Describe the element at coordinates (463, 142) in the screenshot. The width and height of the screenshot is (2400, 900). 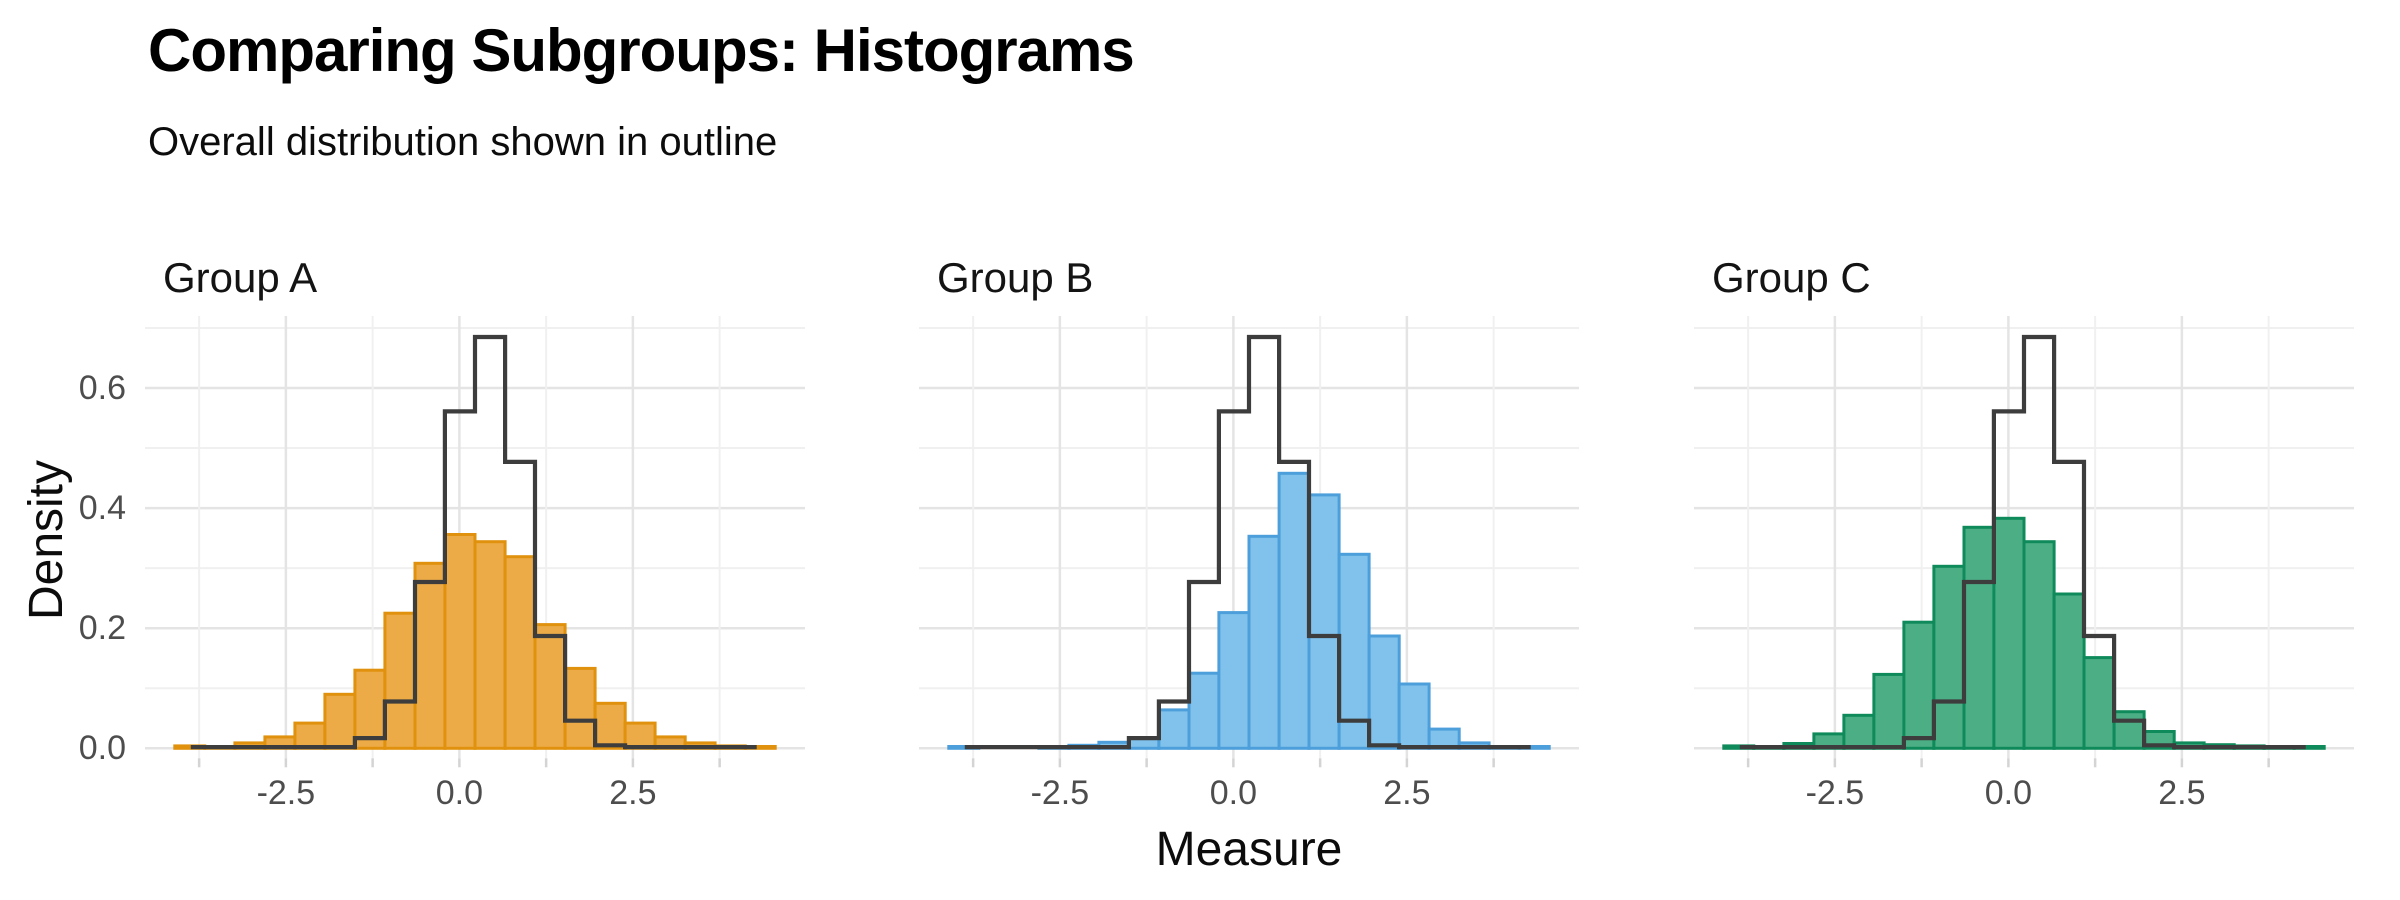
I see `chart-subtitle: Overall distribution shown in outline` at that location.